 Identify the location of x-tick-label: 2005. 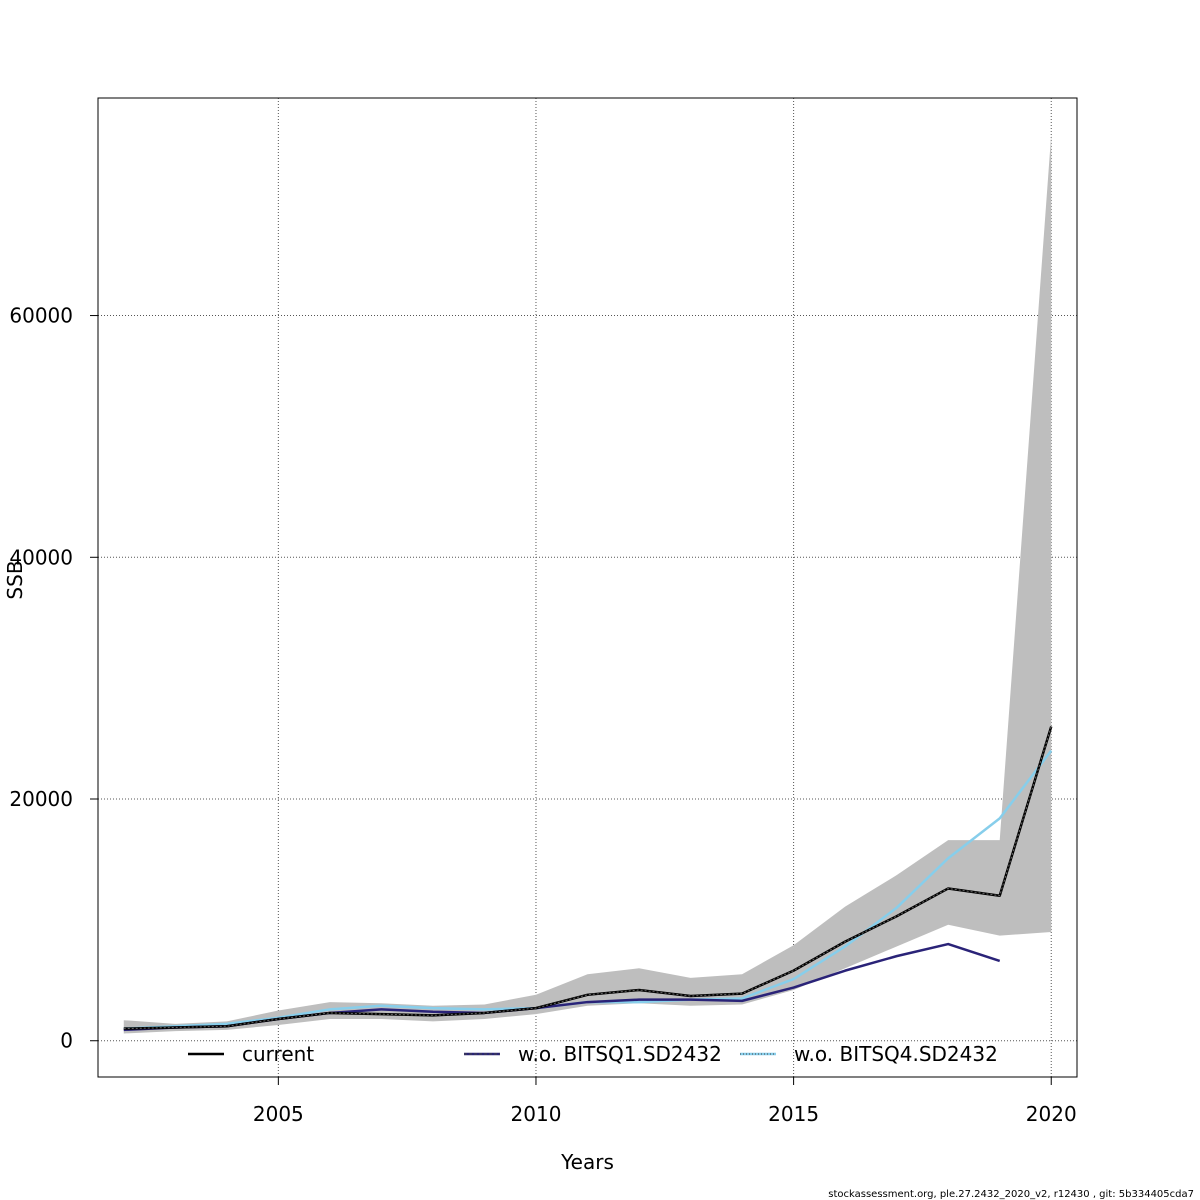
(278, 1114).